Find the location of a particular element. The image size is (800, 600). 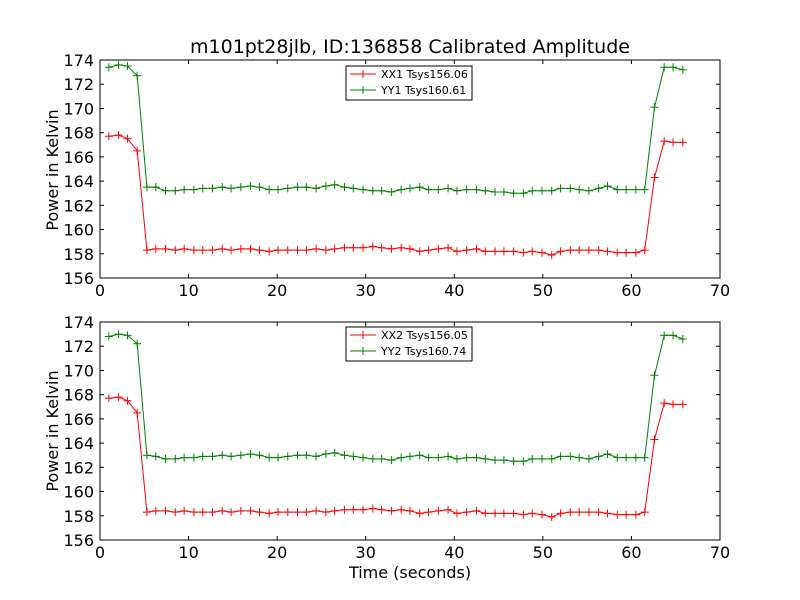

bottom-y-axis-label: Power in Kelvin is located at coordinates (52, 430).